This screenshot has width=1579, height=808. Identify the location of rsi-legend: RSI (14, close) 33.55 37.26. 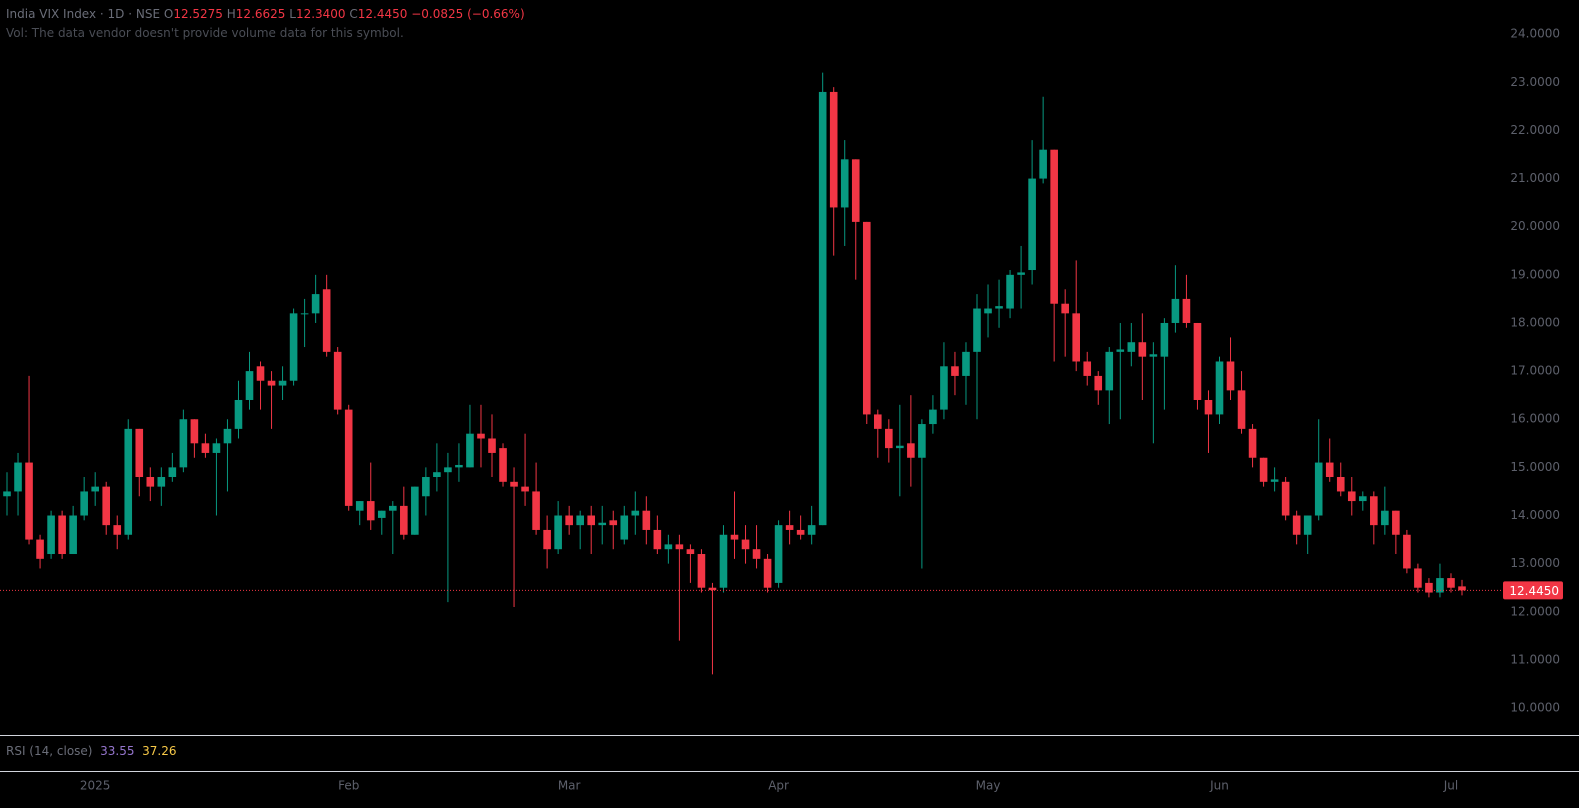
(91, 751).